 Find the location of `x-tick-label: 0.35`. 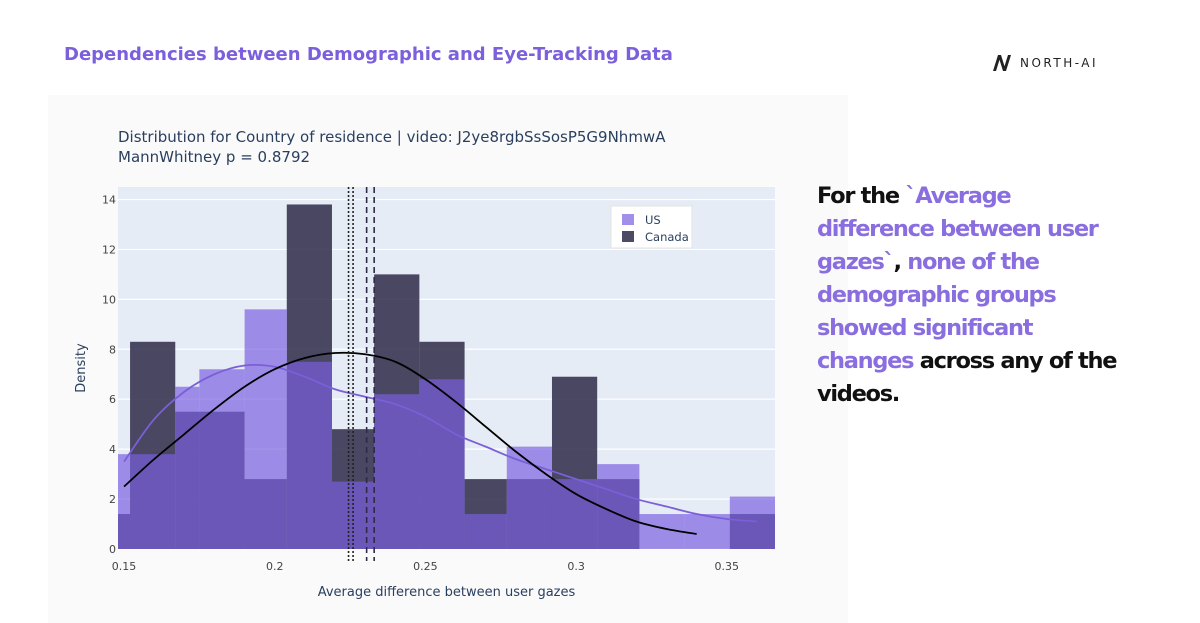

x-tick-label: 0.35 is located at coordinates (727, 566).